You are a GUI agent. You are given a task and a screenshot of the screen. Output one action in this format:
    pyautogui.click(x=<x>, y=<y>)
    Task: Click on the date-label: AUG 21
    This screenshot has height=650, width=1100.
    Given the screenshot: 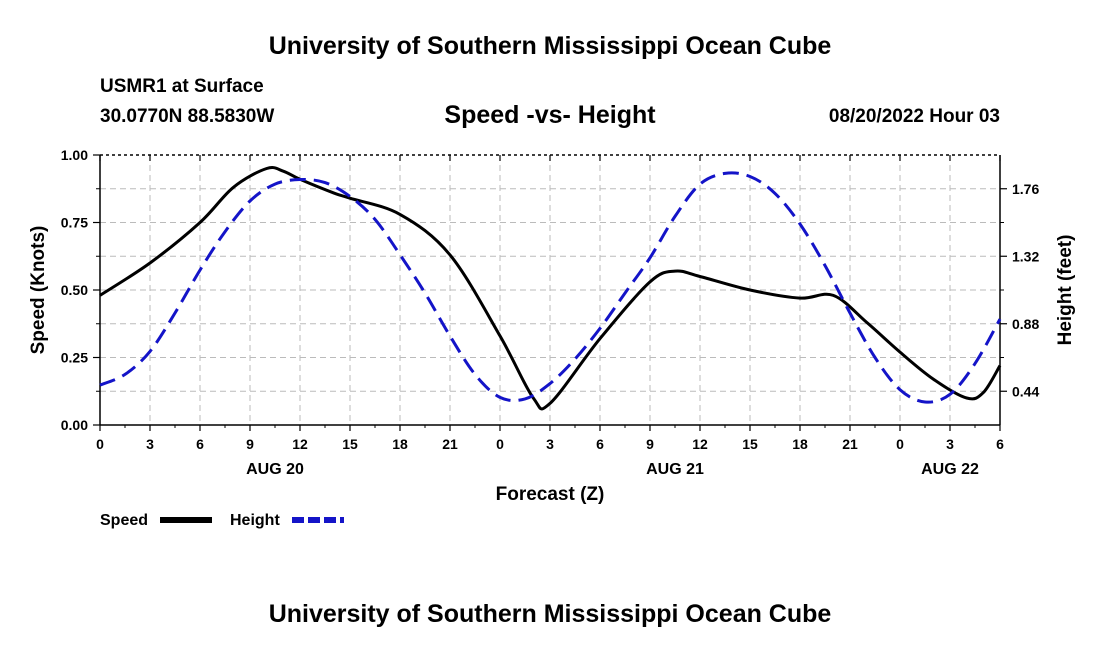 What is the action you would take?
    pyautogui.click(x=675, y=469)
    